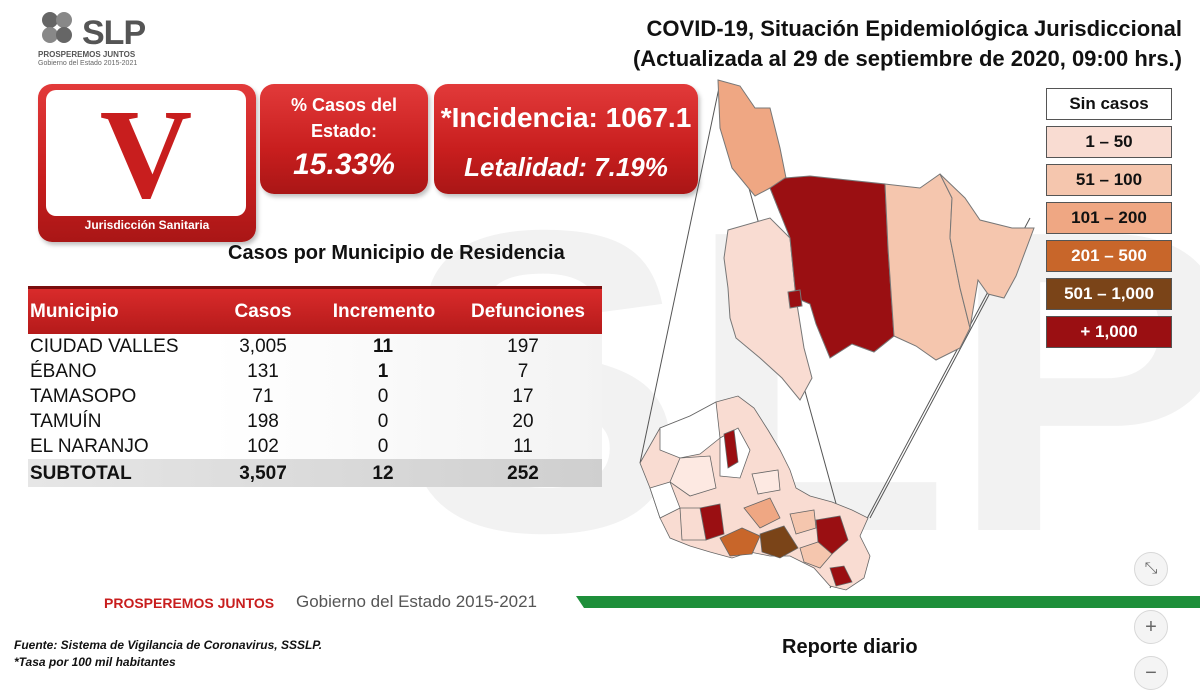  What do you see at coordinates (263, 421) in the screenshot?
I see `cell-casos: 198` at bounding box center [263, 421].